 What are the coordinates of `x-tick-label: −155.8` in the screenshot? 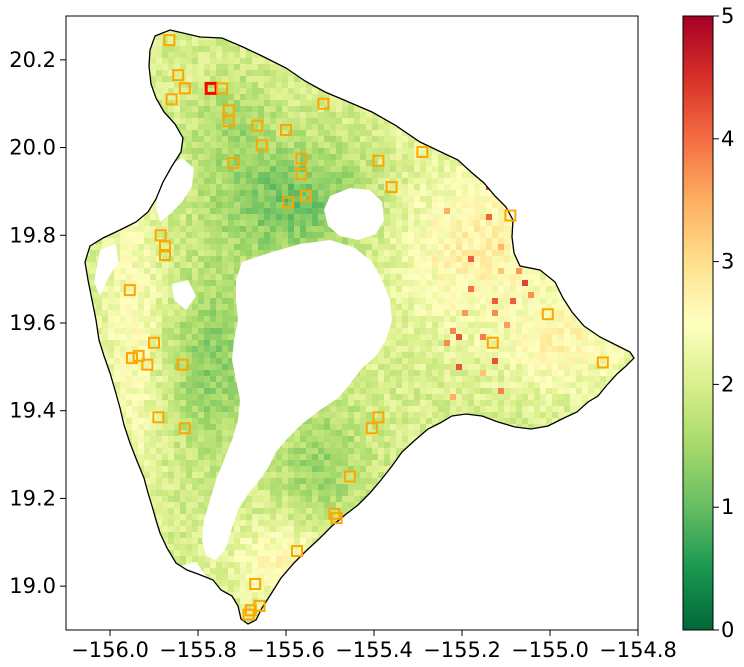 It's located at (198, 650).